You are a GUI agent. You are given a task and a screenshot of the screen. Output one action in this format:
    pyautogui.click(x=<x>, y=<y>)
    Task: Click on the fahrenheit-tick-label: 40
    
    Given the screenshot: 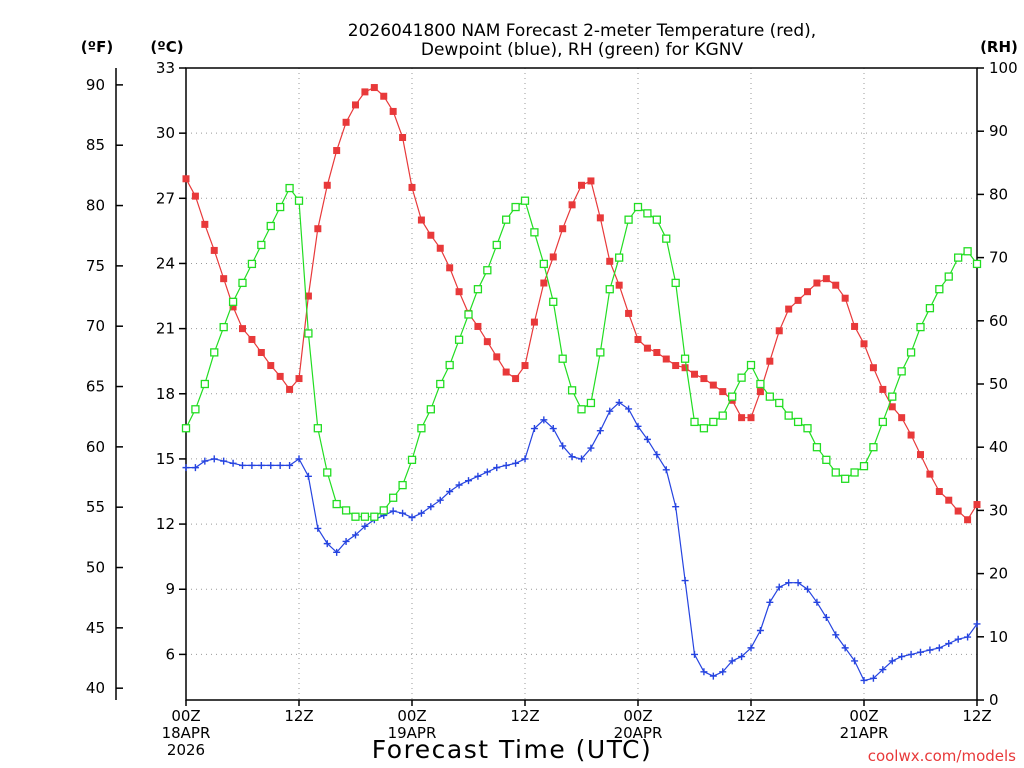 What is the action you would take?
    pyautogui.click(x=95, y=688)
    